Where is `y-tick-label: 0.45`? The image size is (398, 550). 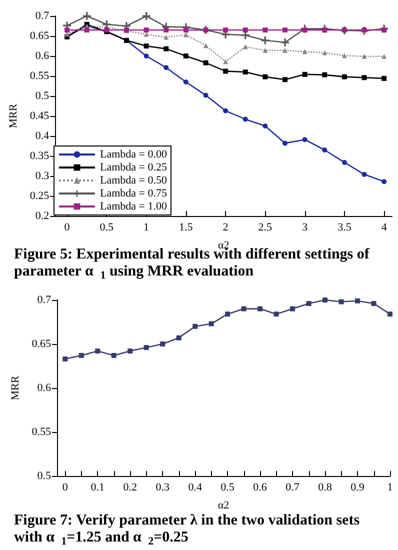 y-tick-label: 0.45 is located at coordinates (40, 116).